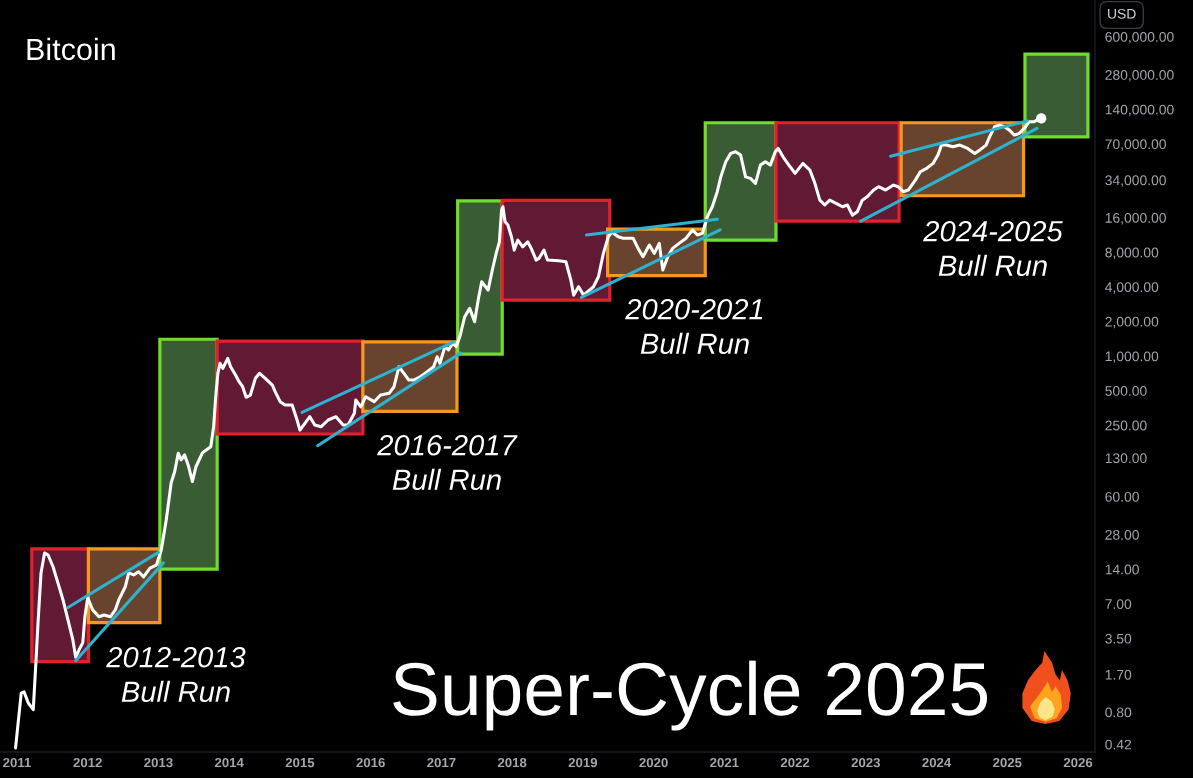  I want to click on x-tick-label: 2023, so click(866, 762).